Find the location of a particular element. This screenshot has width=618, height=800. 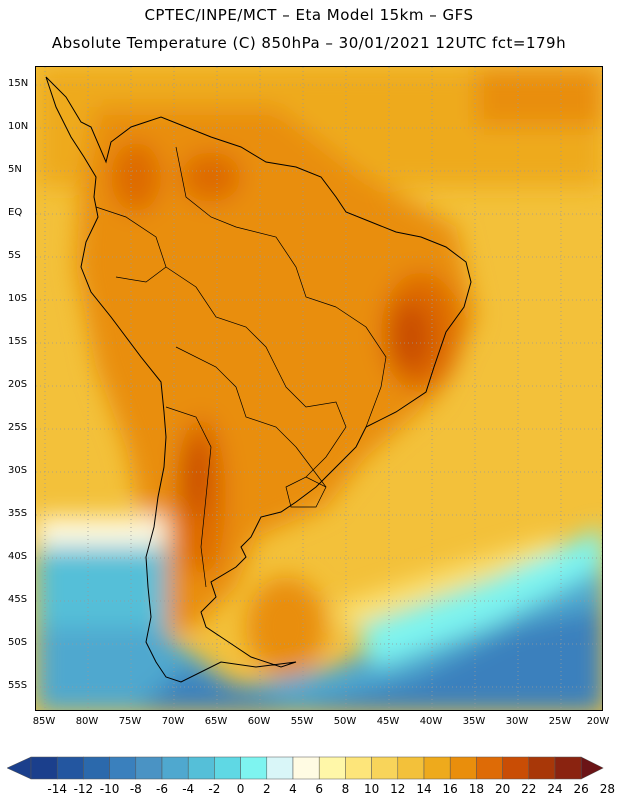

lon-label: 55W is located at coordinates (302, 721).